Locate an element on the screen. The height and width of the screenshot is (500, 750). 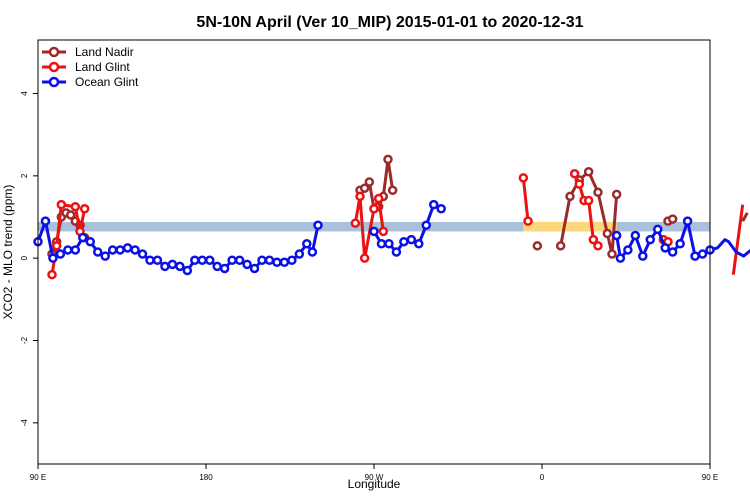
ocean-glint-legend-marker is located at coordinates (54, 82).